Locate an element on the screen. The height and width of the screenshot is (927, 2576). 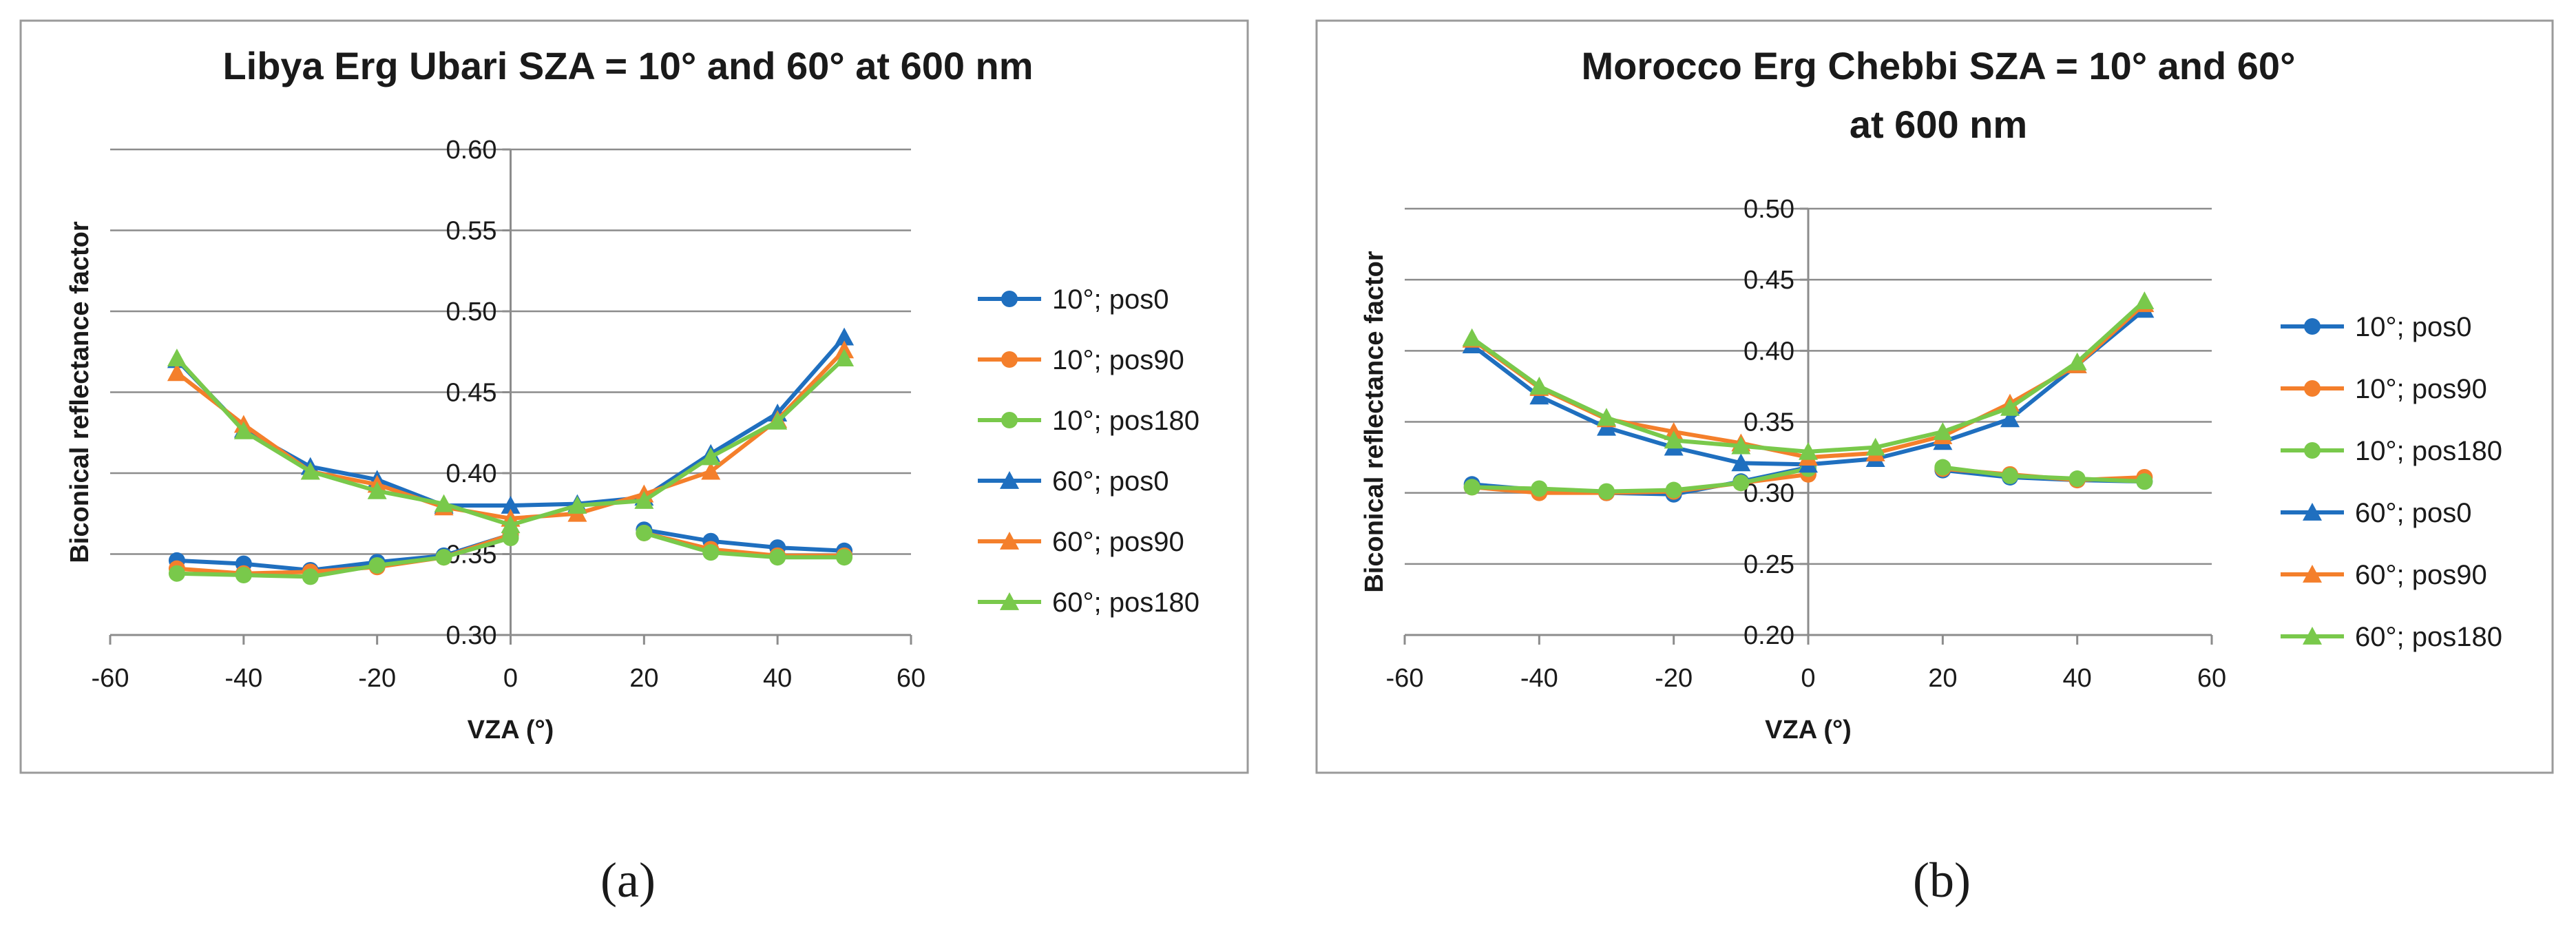
chart-title-line: Morocco Erg Chebbi SZA = 10° and 60° is located at coordinates (1939, 65).